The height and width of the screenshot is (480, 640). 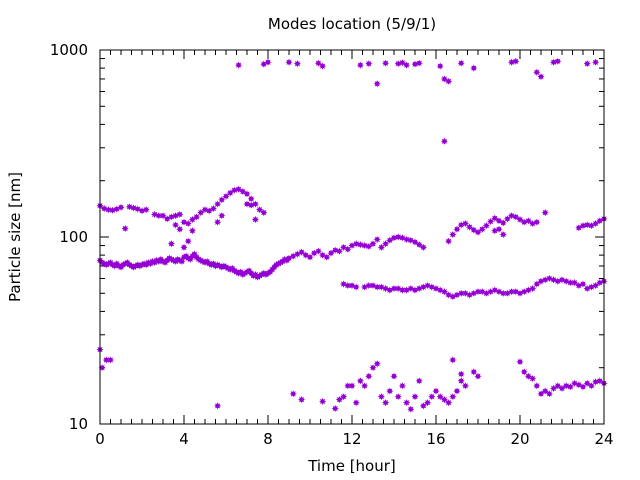 I want to click on x-tick-label: 20, so click(x=519, y=439).